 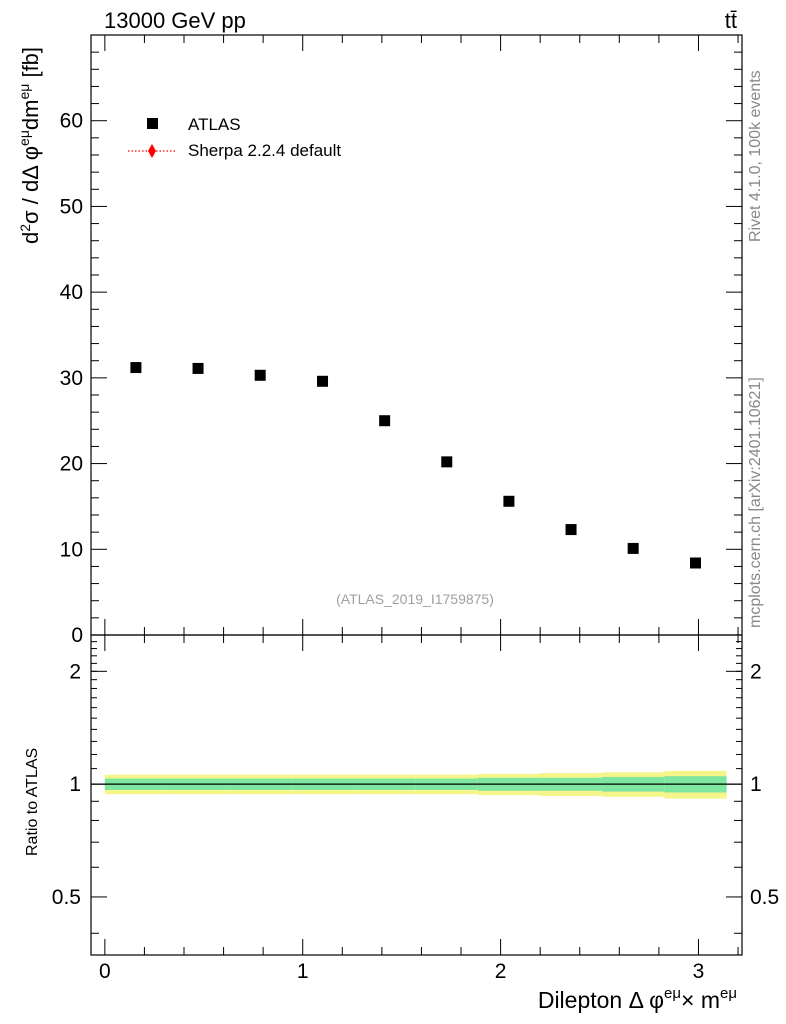 I want to click on x-axis-label: Dilepton Δ φeμ× meμ, so click(x=637, y=999).